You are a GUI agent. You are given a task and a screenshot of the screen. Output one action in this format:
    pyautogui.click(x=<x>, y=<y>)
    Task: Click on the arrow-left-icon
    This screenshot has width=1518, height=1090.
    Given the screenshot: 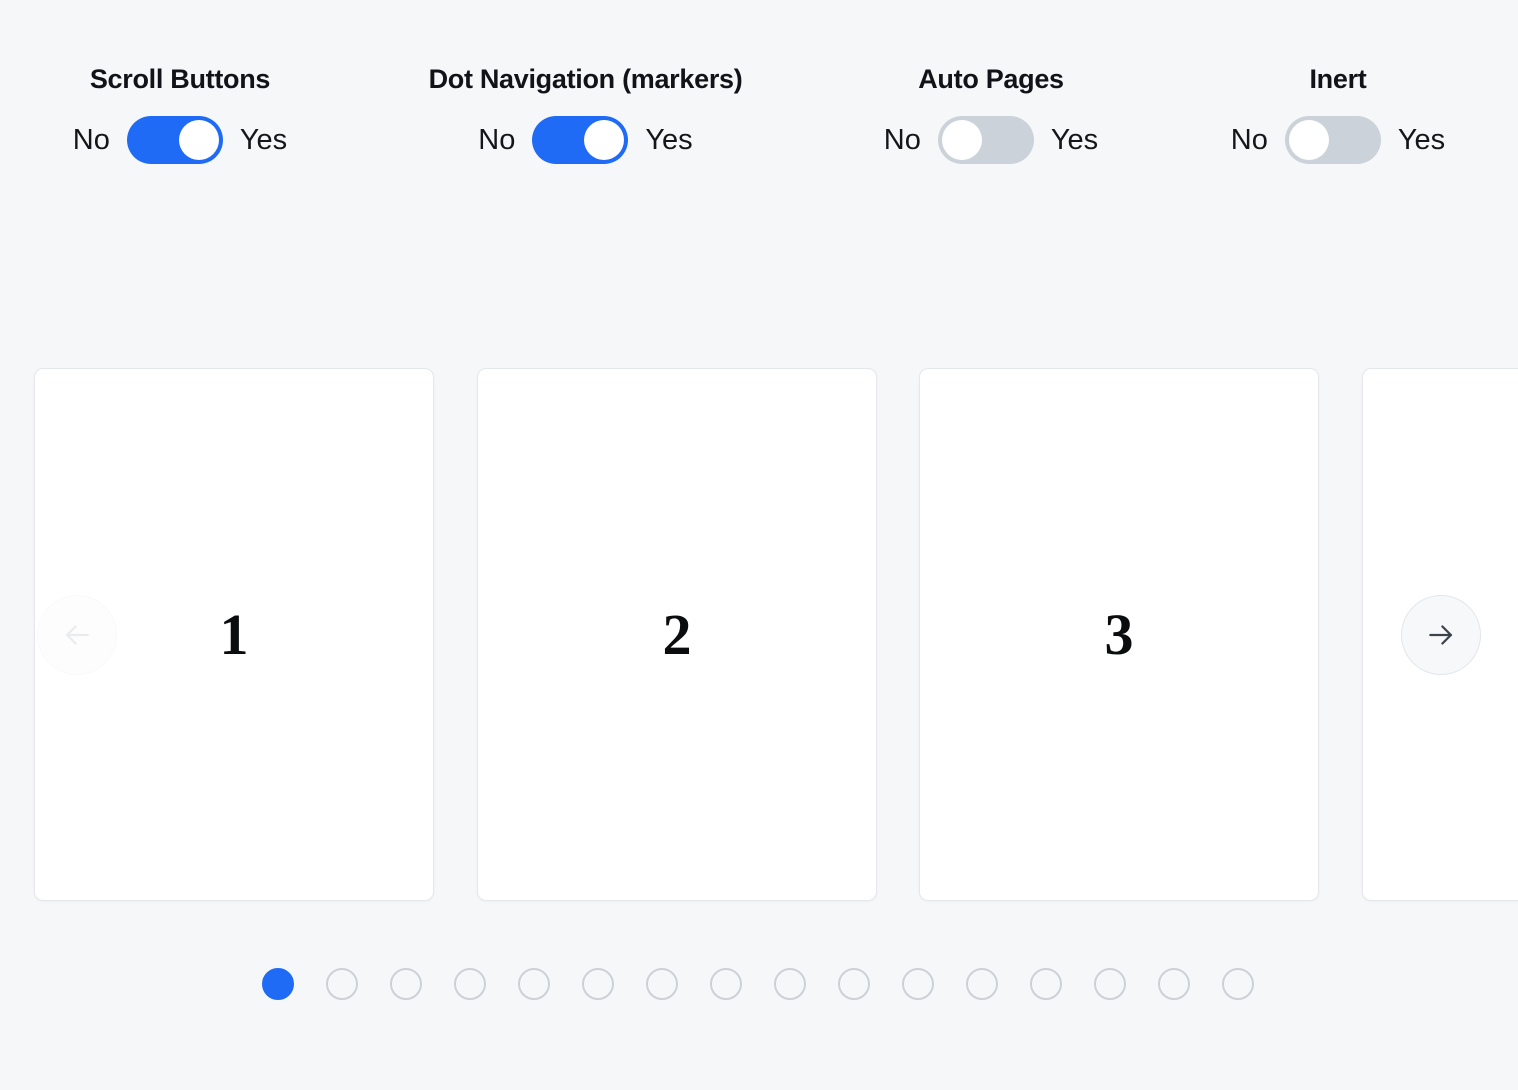 What is the action you would take?
    pyautogui.click(x=77, y=635)
    